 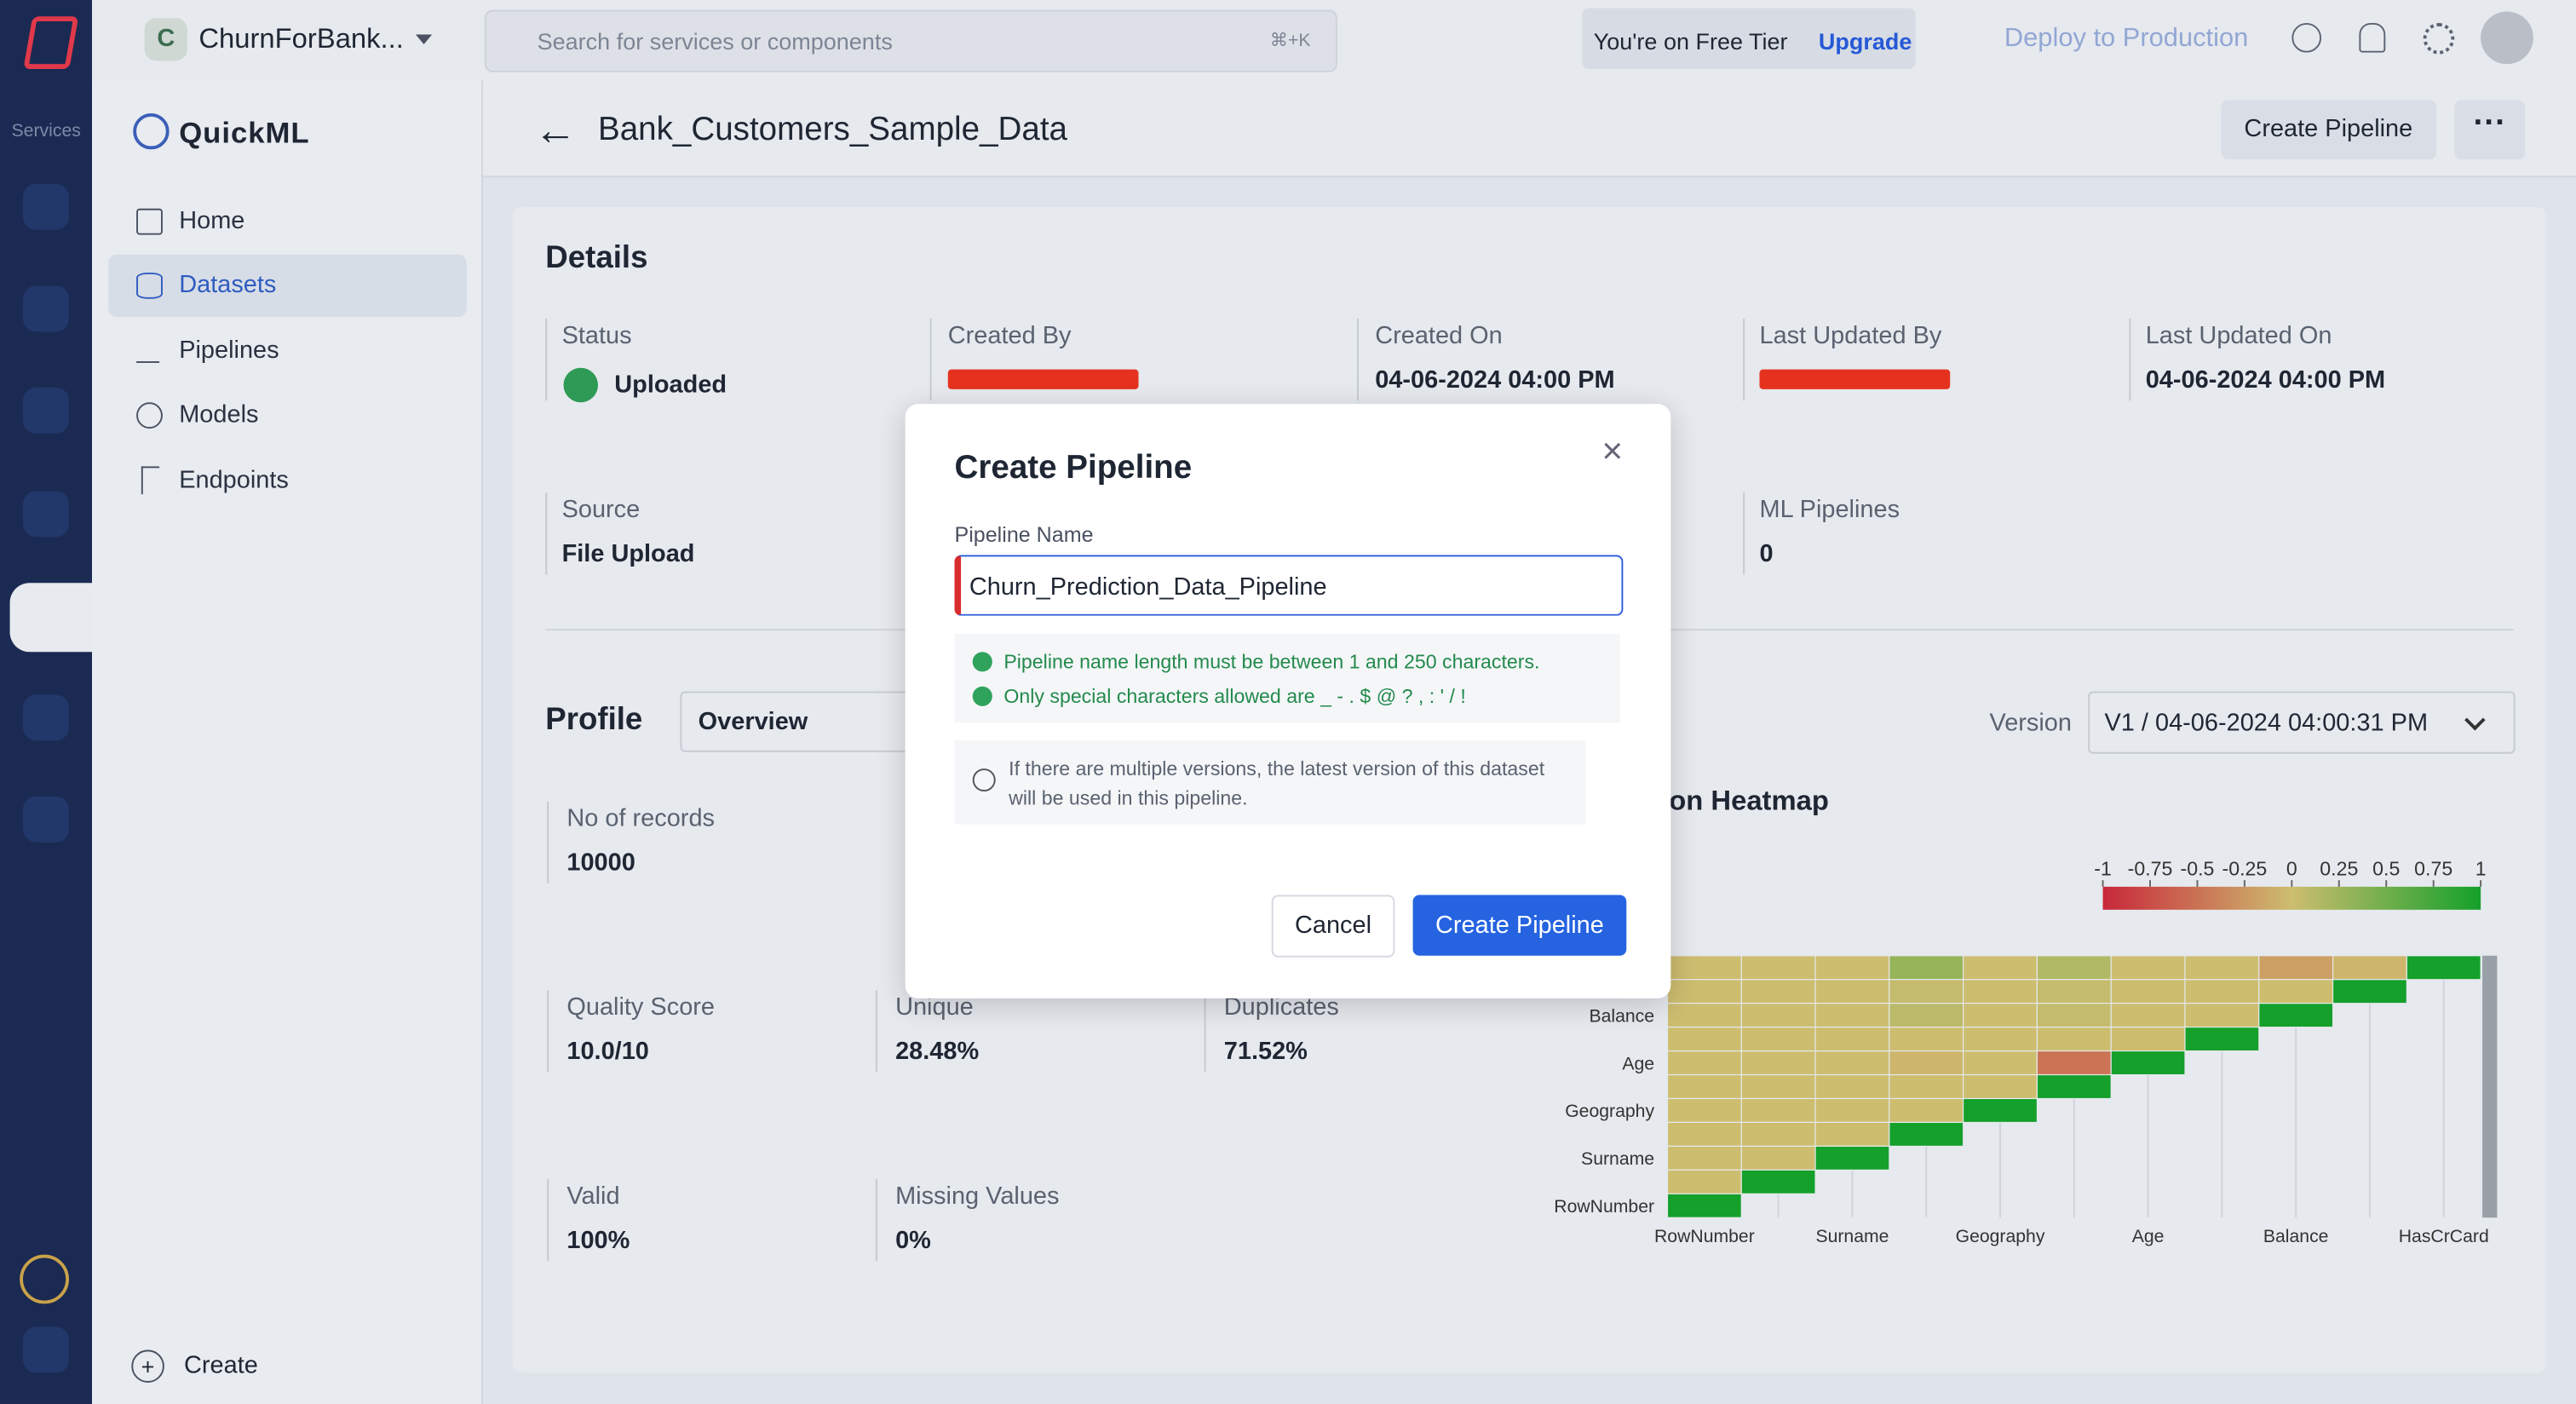 What do you see at coordinates (598, 1240) in the screenshot?
I see `stat-value: 100%` at bounding box center [598, 1240].